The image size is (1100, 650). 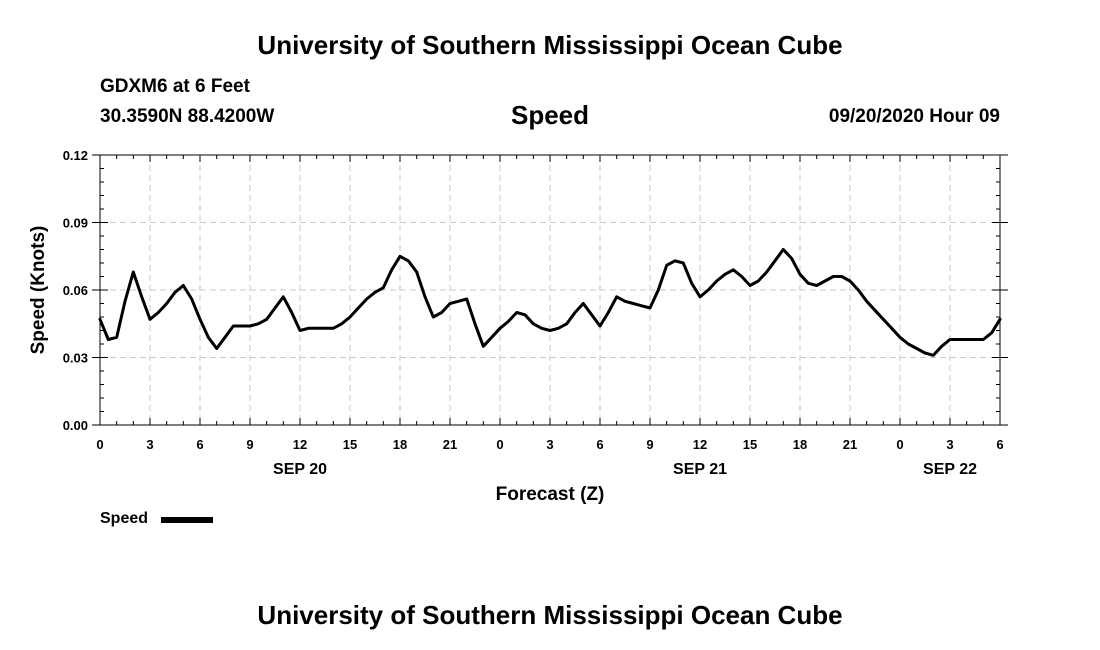 I want to click on x-tick-label: 18, so click(x=800, y=444).